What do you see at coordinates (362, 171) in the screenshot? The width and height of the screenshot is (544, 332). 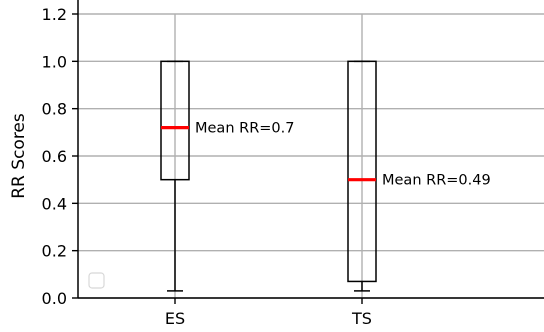 I see `box-body-ts` at bounding box center [362, 171].